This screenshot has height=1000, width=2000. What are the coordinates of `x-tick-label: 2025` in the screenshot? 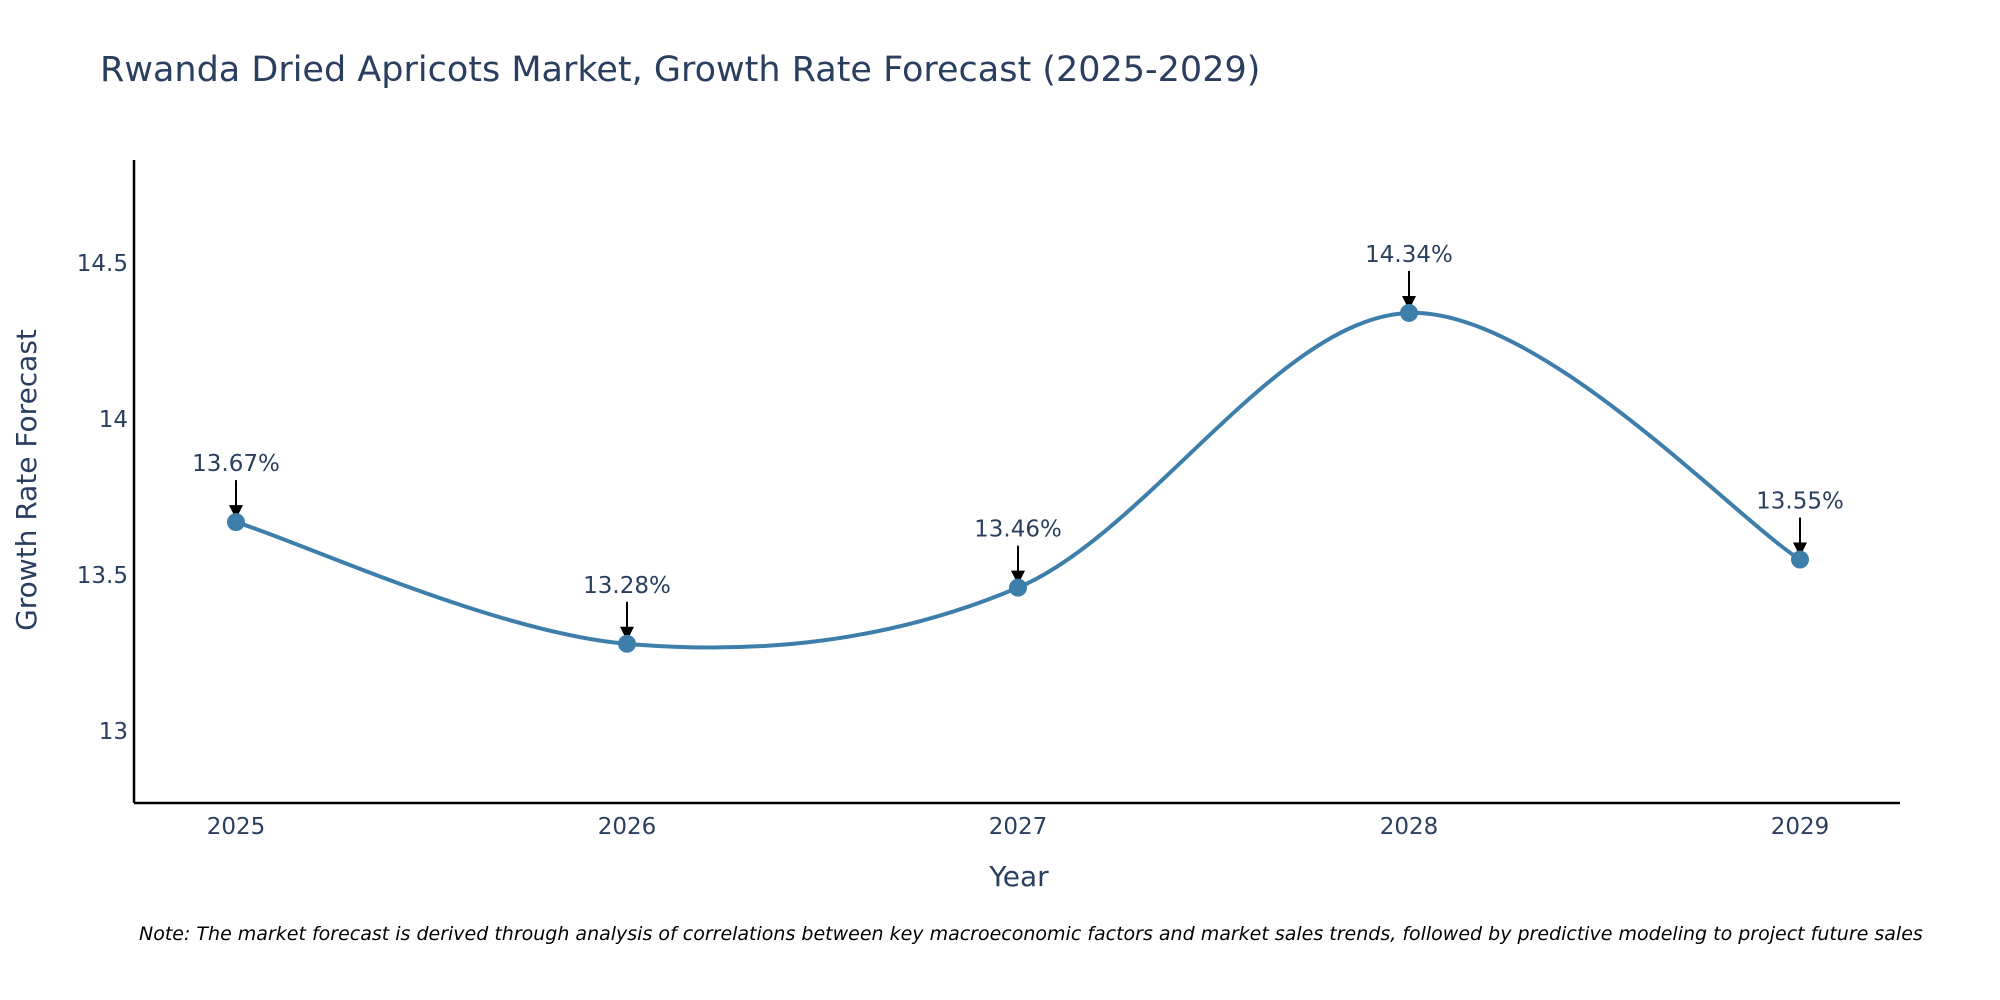 It's located at (236, 827).